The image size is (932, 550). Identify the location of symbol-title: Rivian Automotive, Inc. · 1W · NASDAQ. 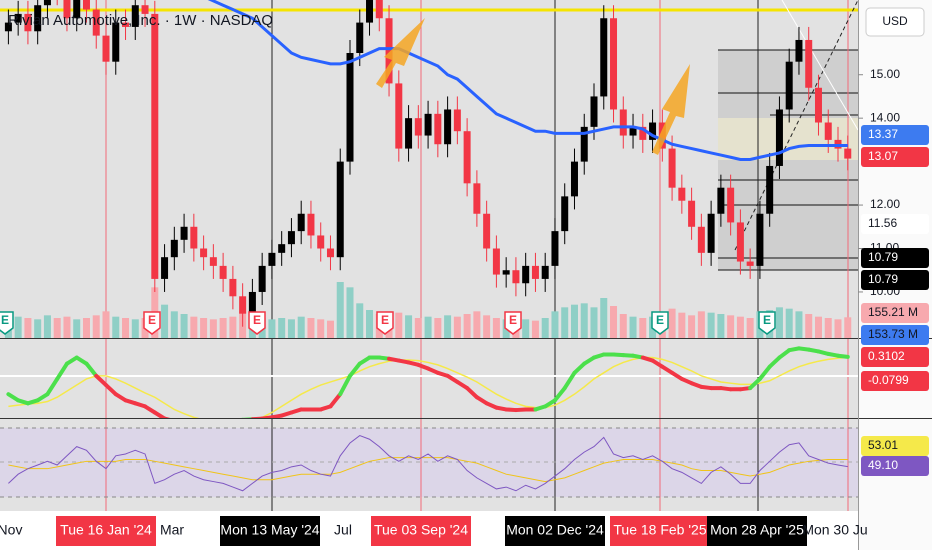
(140, 20).